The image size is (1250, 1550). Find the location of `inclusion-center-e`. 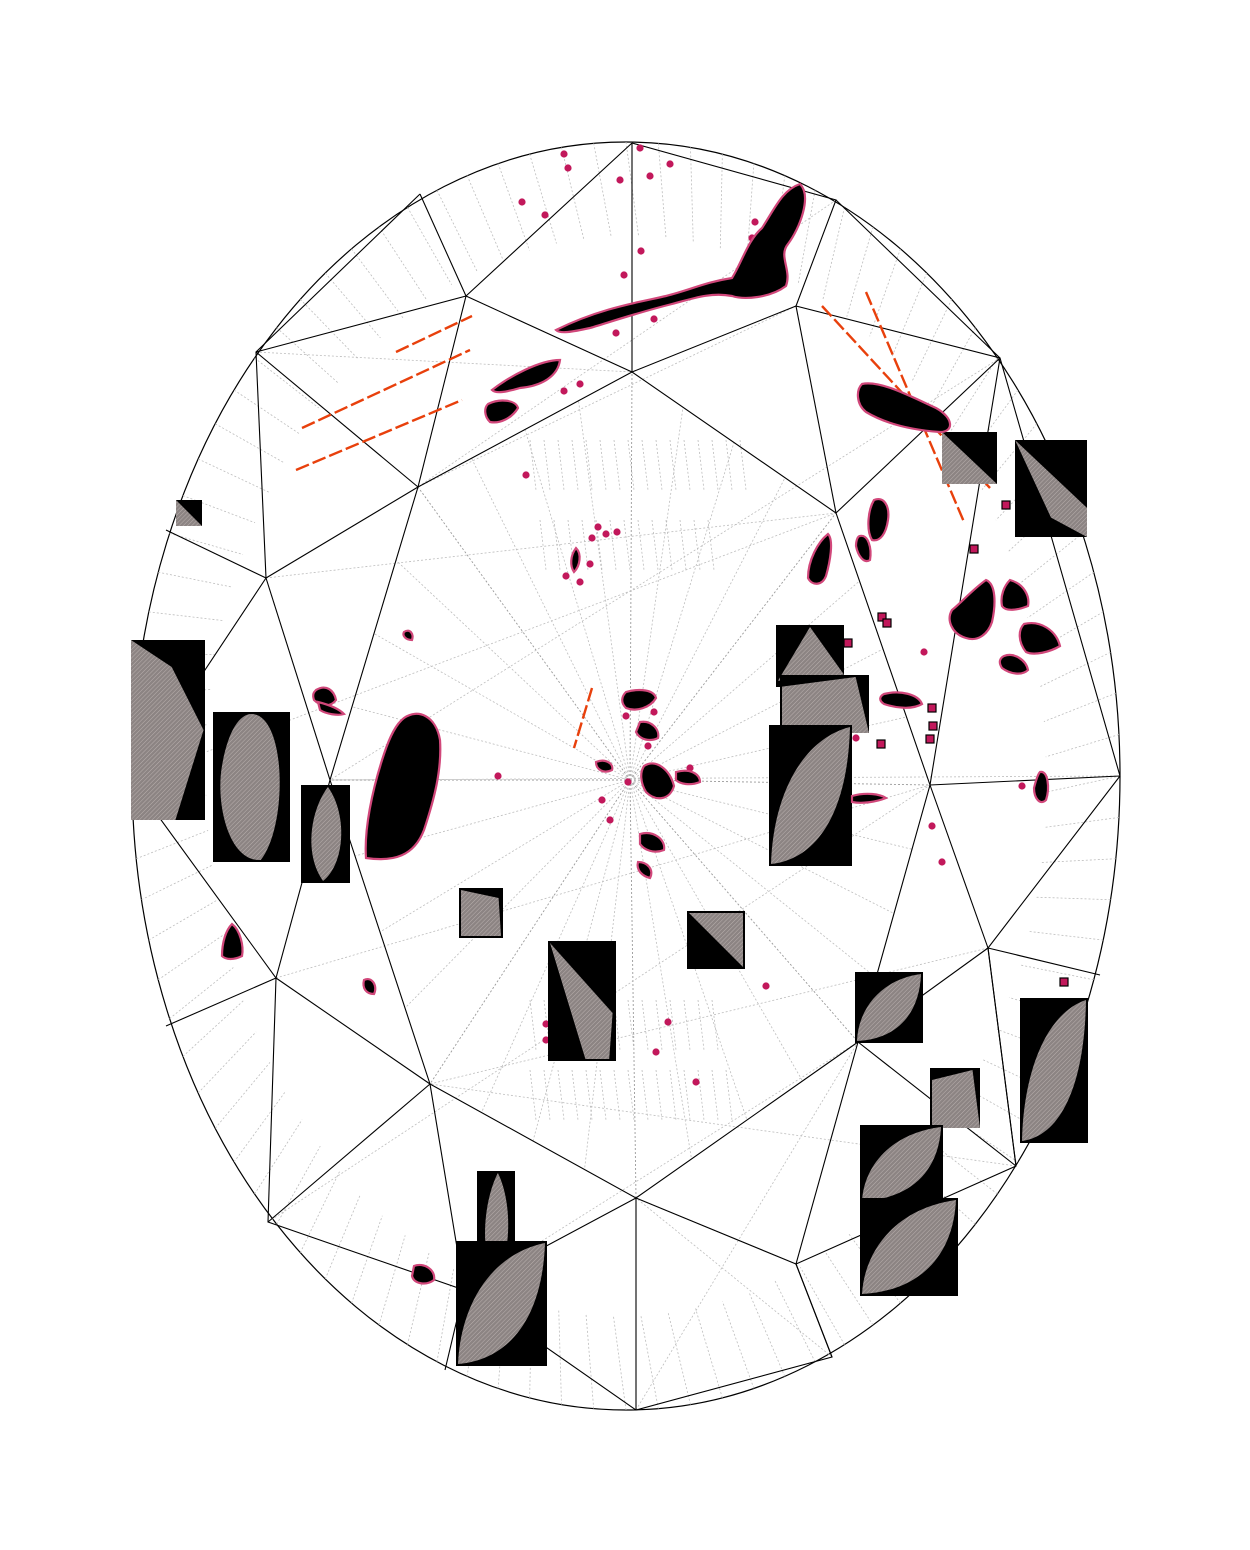

inclusion-center-e is located at coordinates (652, 842).